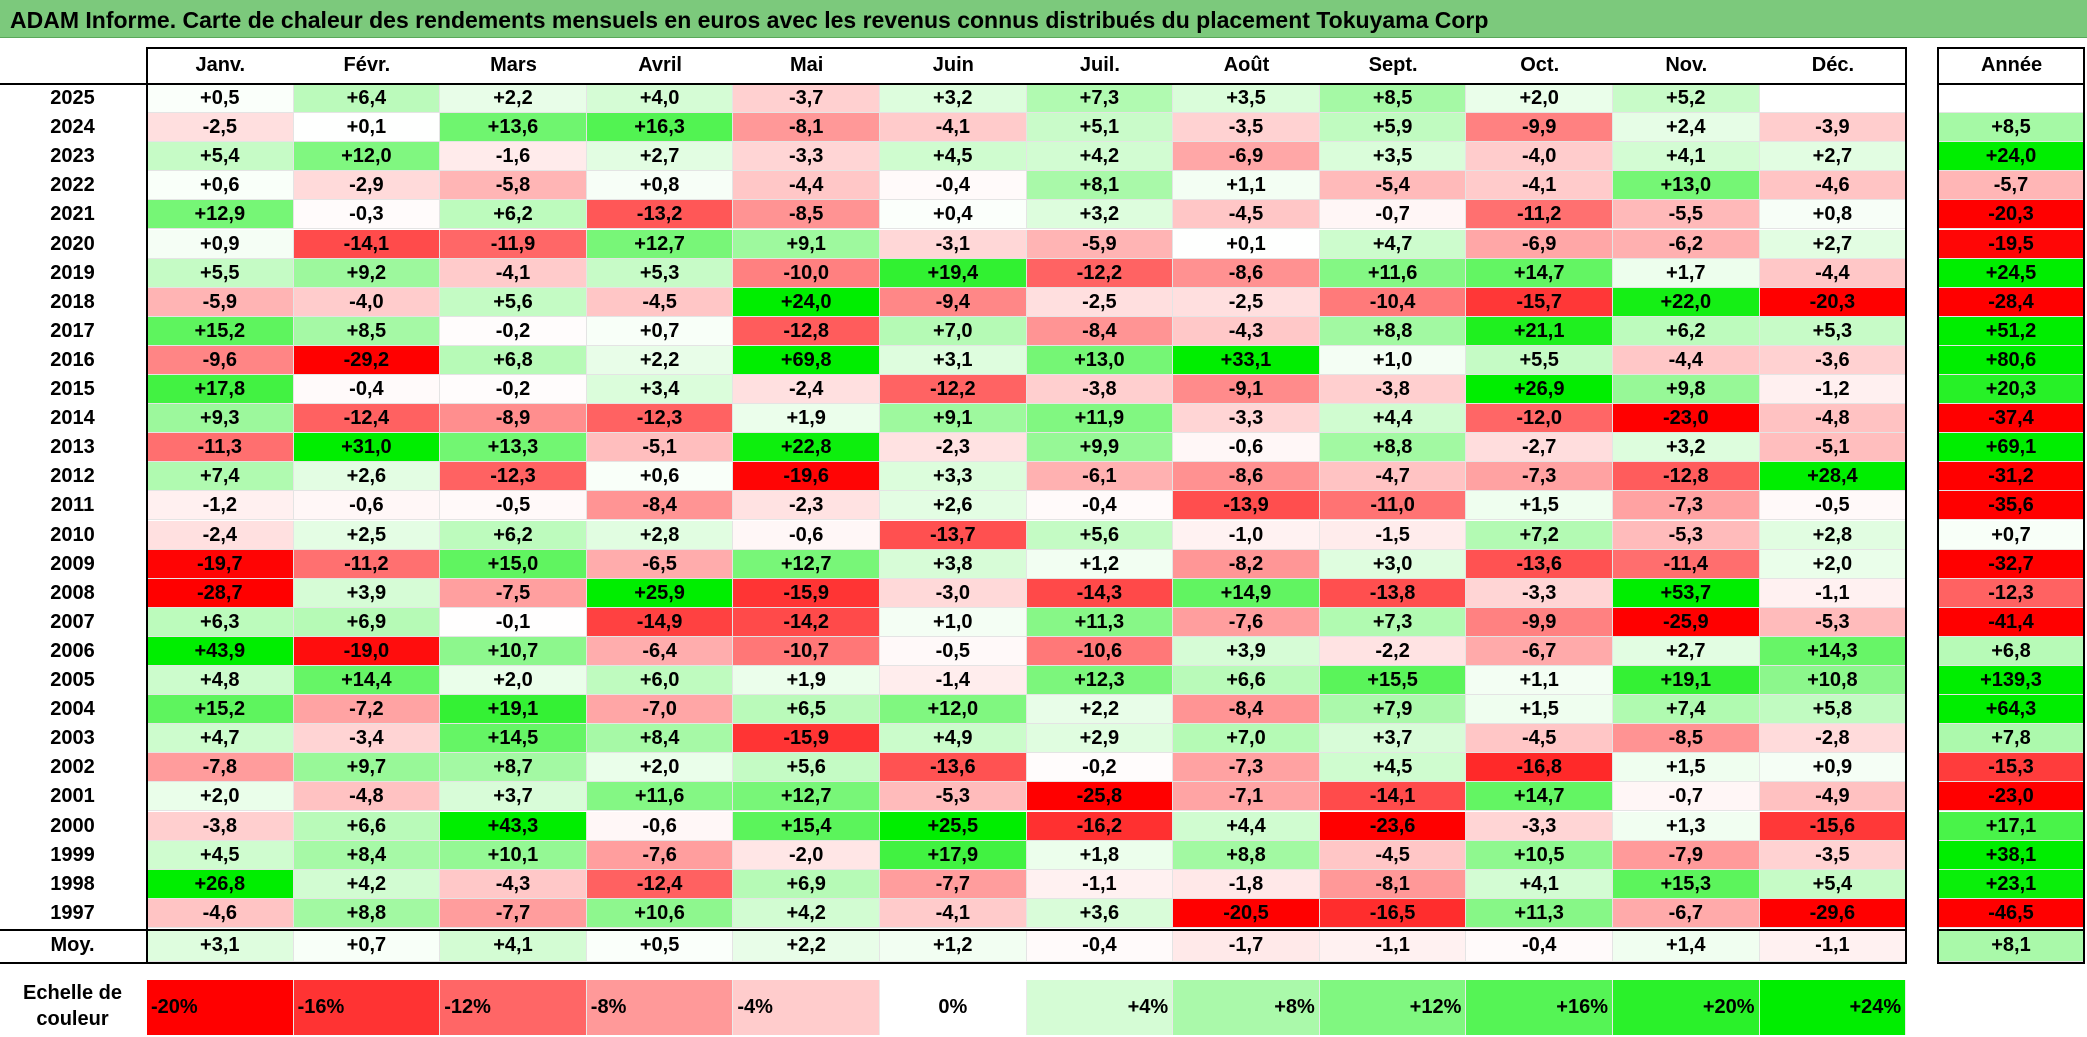 The height and width of the screenshot is (1037, 2087). Describe the element at coordinates (72, 214) in the screenshot. I see `year-label: 2021` at that location.